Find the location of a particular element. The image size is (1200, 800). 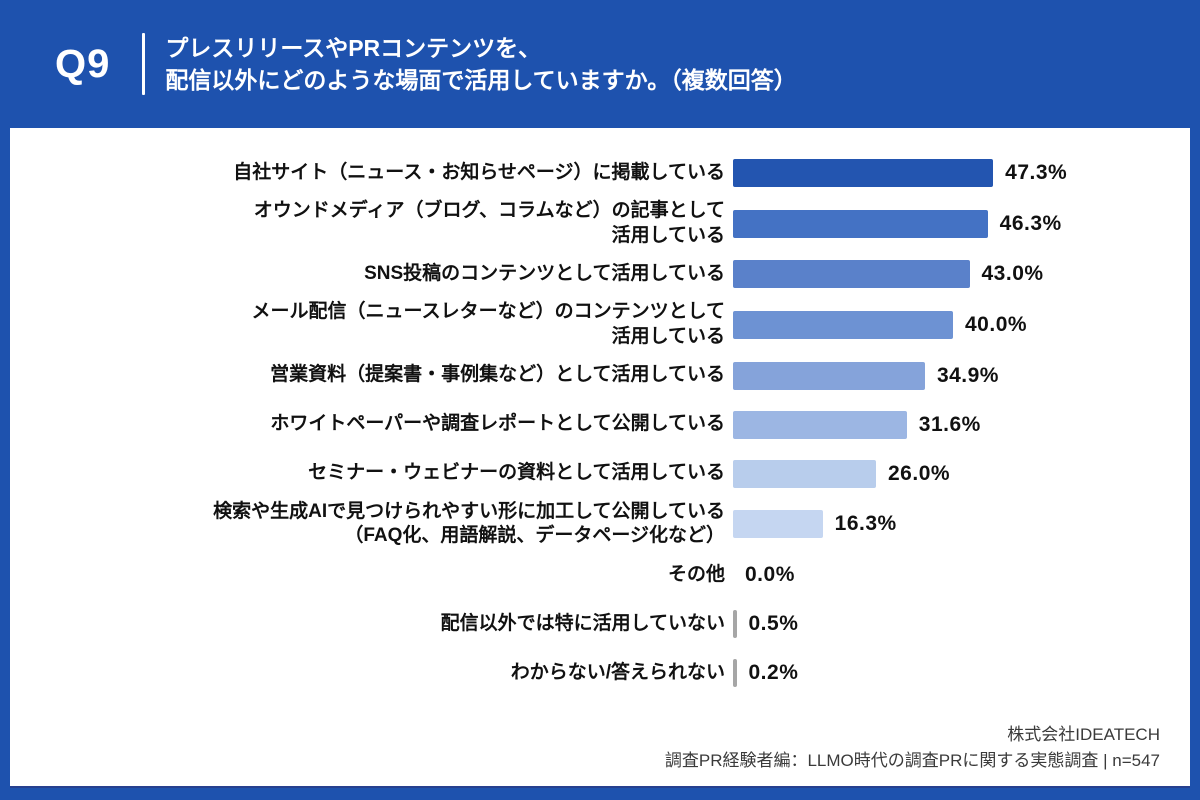

bar-zone: 47.3% is located at coordinates (961, 173).